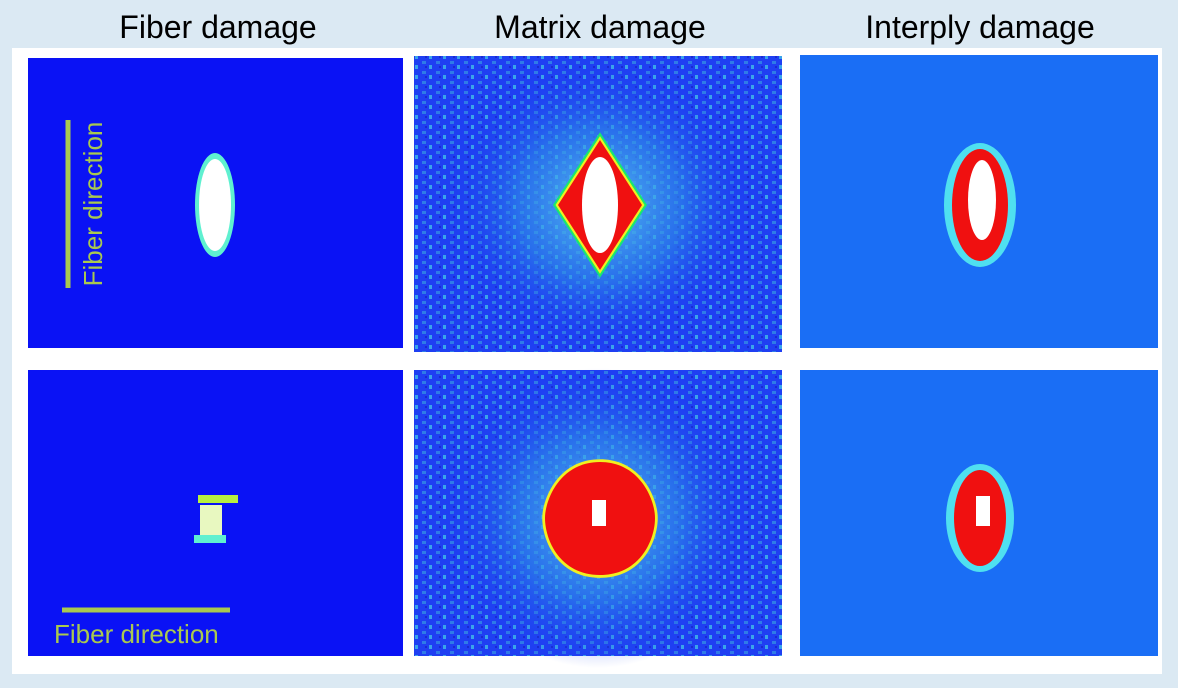 The image size is (1178, 688). I want to click on column-header: Fiber damage, so click(217, 27).